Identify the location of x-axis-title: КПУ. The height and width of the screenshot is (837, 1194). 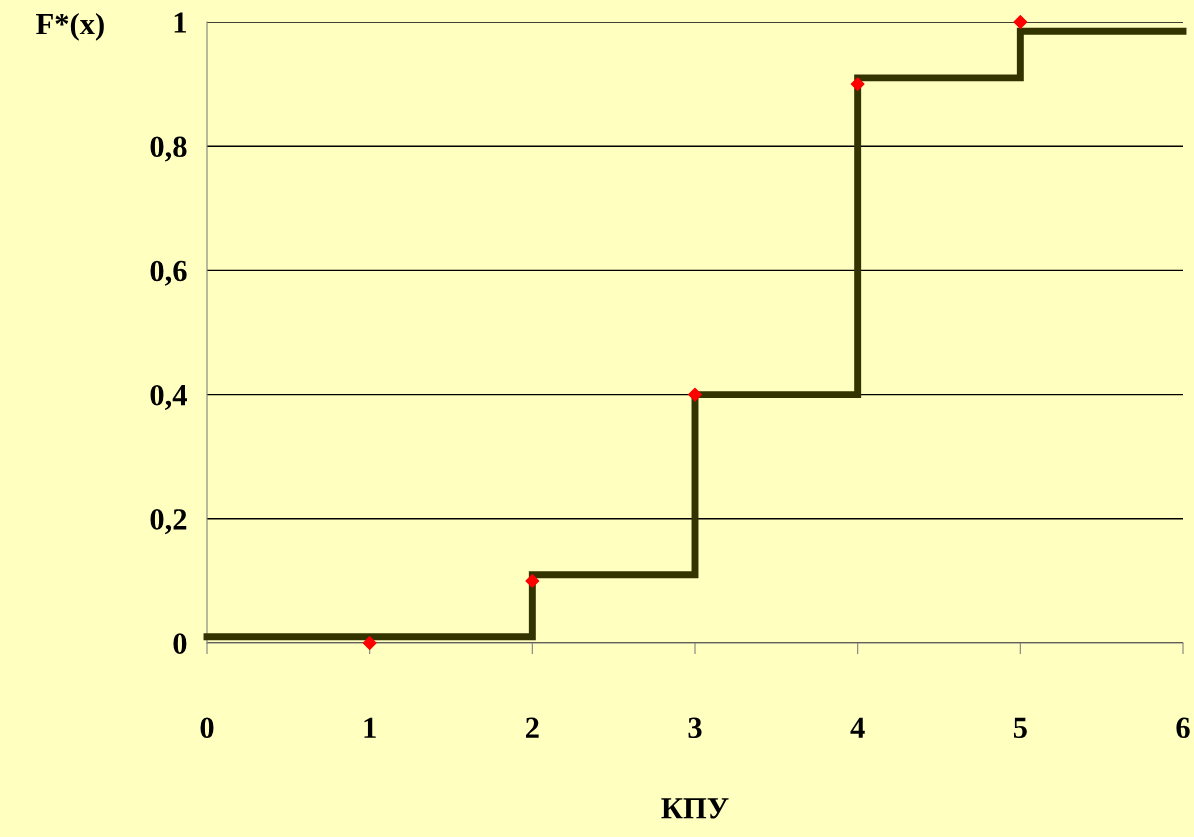
(695, 808).